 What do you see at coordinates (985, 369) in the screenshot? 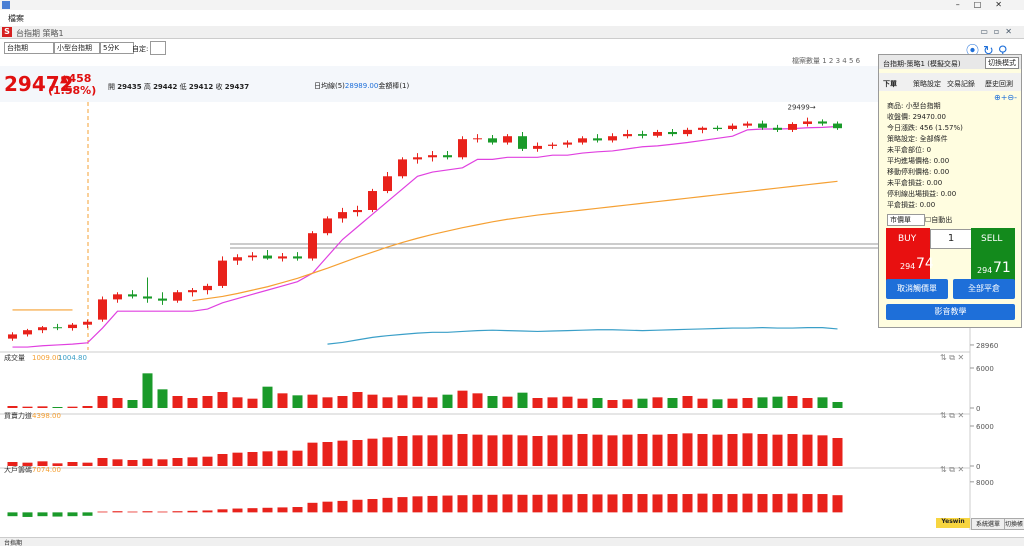
I see `y-tick-label: 6000` at bounding box center [985, 369].